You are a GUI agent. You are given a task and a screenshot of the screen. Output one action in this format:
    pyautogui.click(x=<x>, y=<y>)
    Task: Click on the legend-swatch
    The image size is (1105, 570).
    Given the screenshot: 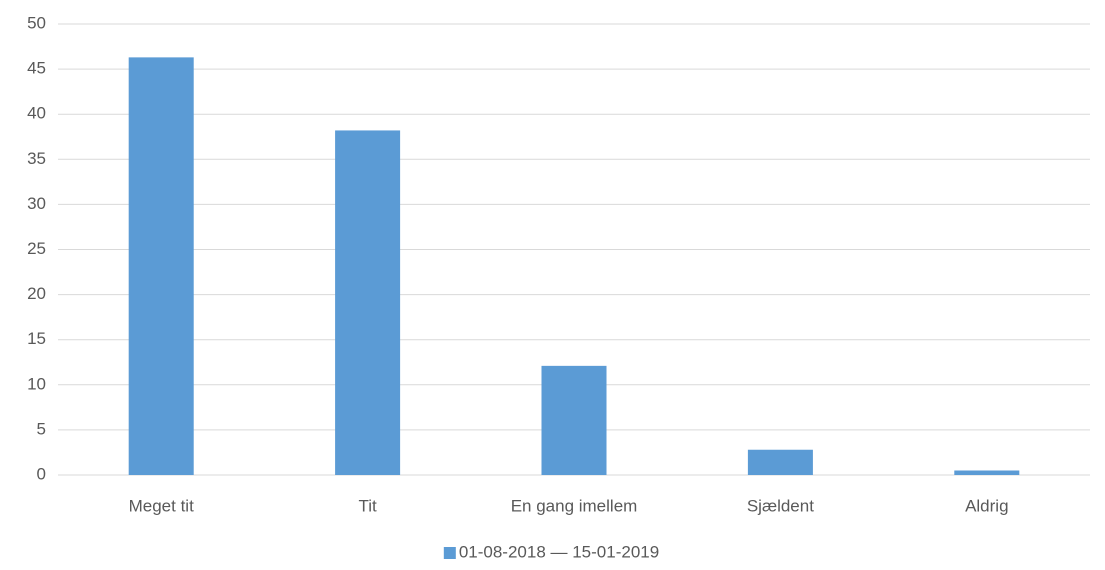 What is the action you would take?
    pyautogui.click(x=449, y=553)
    